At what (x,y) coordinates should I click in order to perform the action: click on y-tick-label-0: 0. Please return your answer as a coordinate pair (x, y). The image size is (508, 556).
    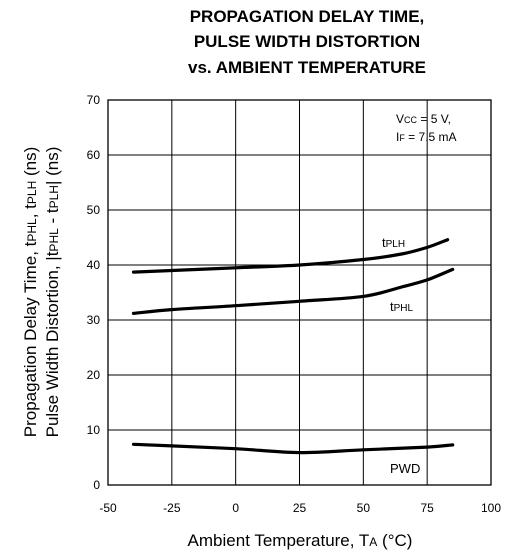
    Looking at the image, I should click on (96, 485).